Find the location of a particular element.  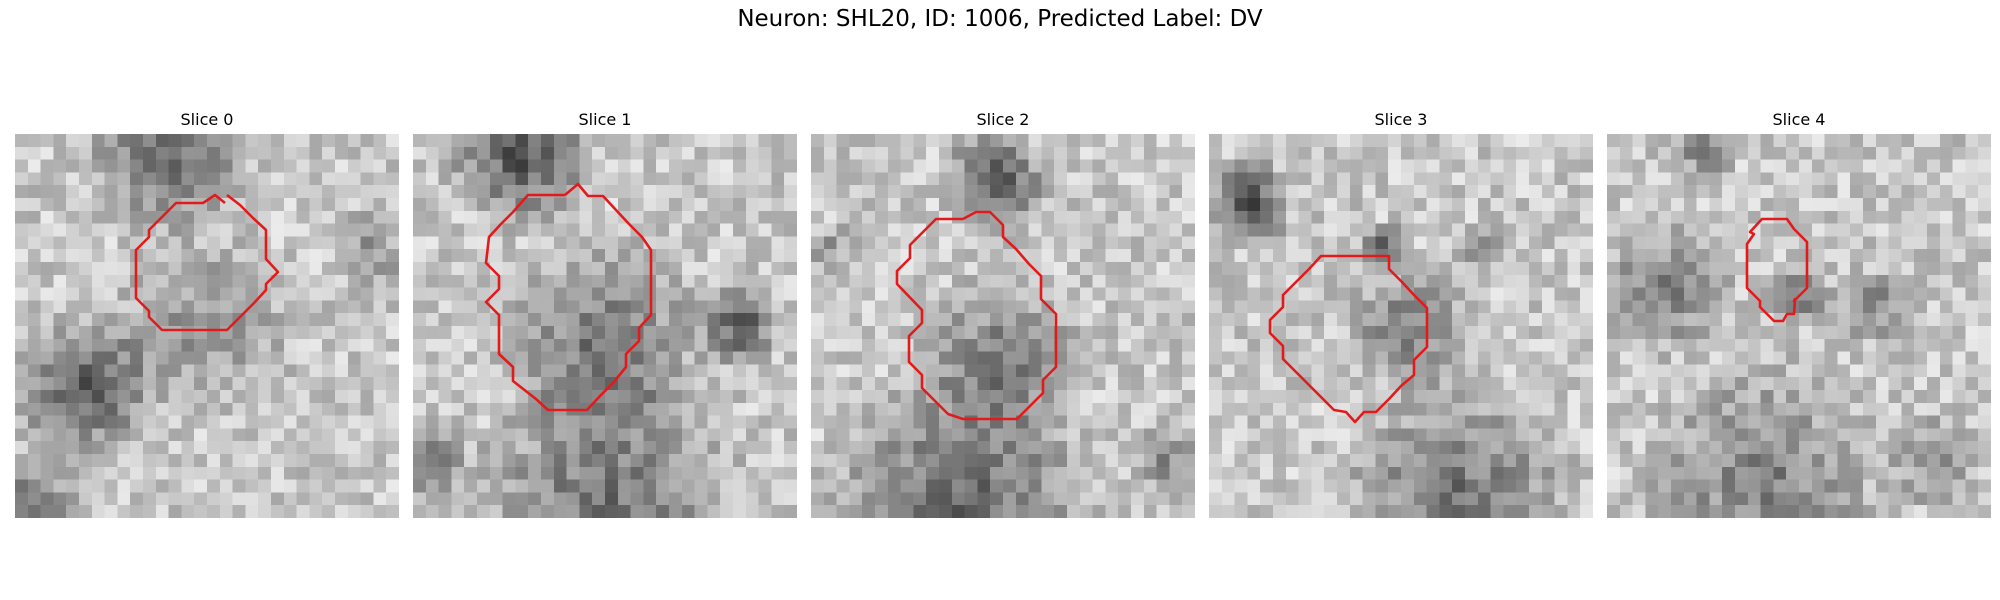

slice-panel-1: Slice 1 is located at coordinates (605, 313).